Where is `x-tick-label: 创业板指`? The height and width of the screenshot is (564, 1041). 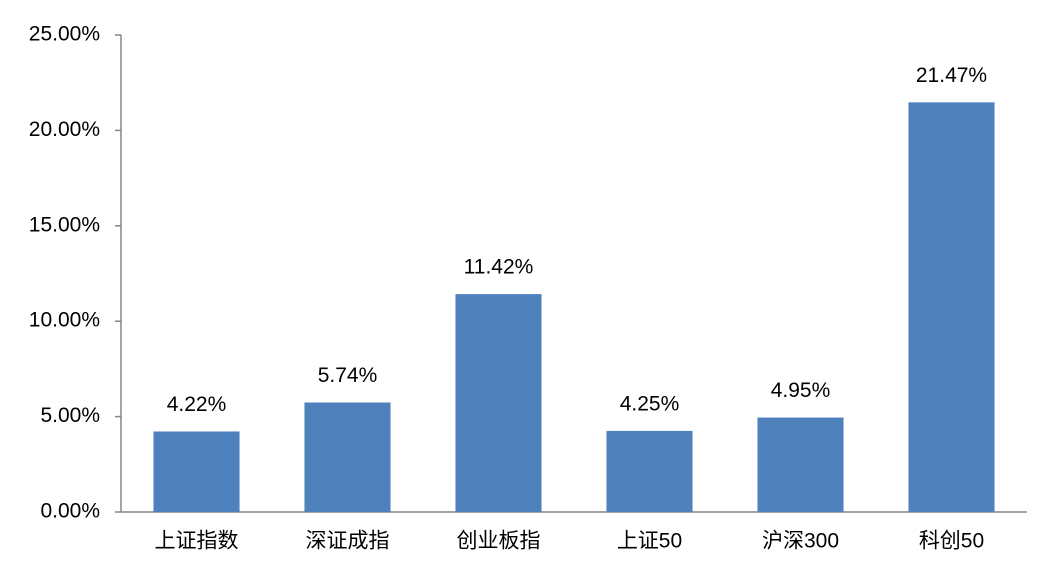
x-tick-label: 创业板指 is located at coordinates (499, 541).